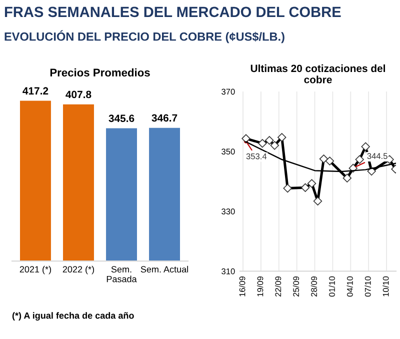 Image resolution: width=400 pixels, height=339 pixels. What do you see at coordinates (78, 270) in the screenshot?
I see `x-tick-label: 2022 (*)` at bounding box center [78, 270].